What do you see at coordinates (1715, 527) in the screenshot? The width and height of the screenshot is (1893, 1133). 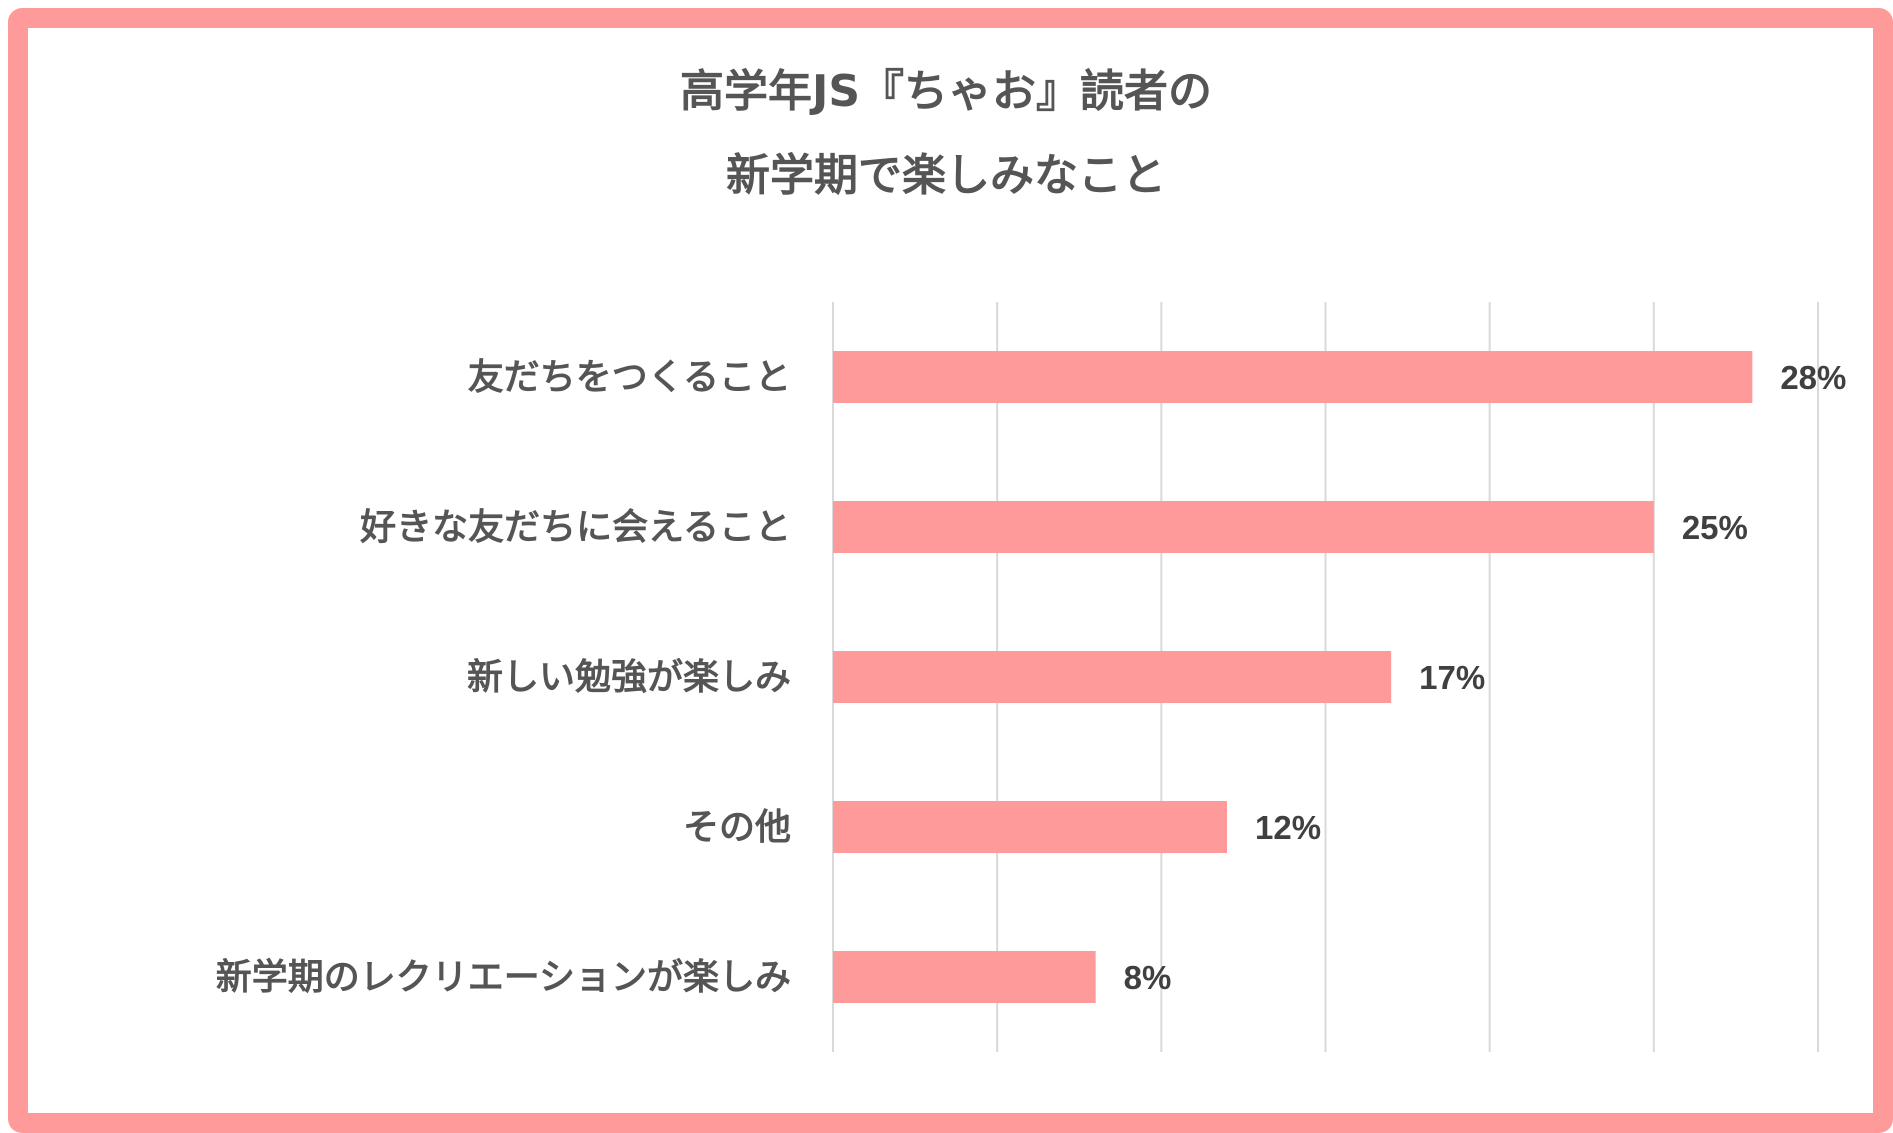 I see `data-label: 25%` at bounding box center [1715, 527].